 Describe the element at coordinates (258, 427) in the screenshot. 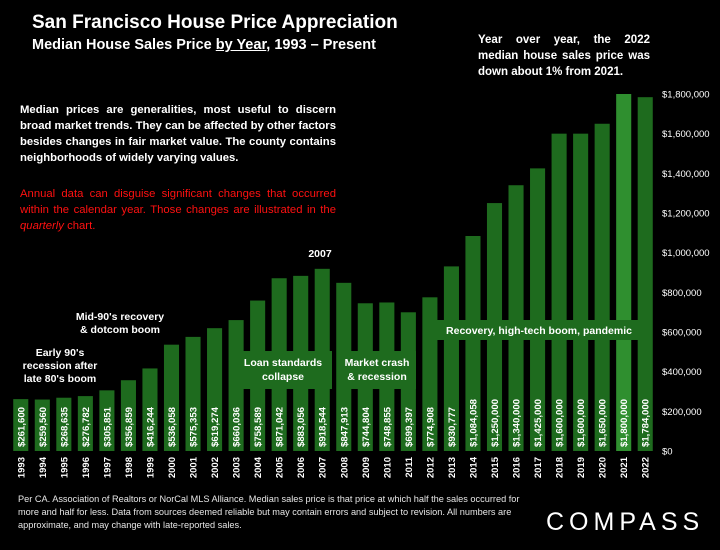

I see `data-label: $758,589` at that location.